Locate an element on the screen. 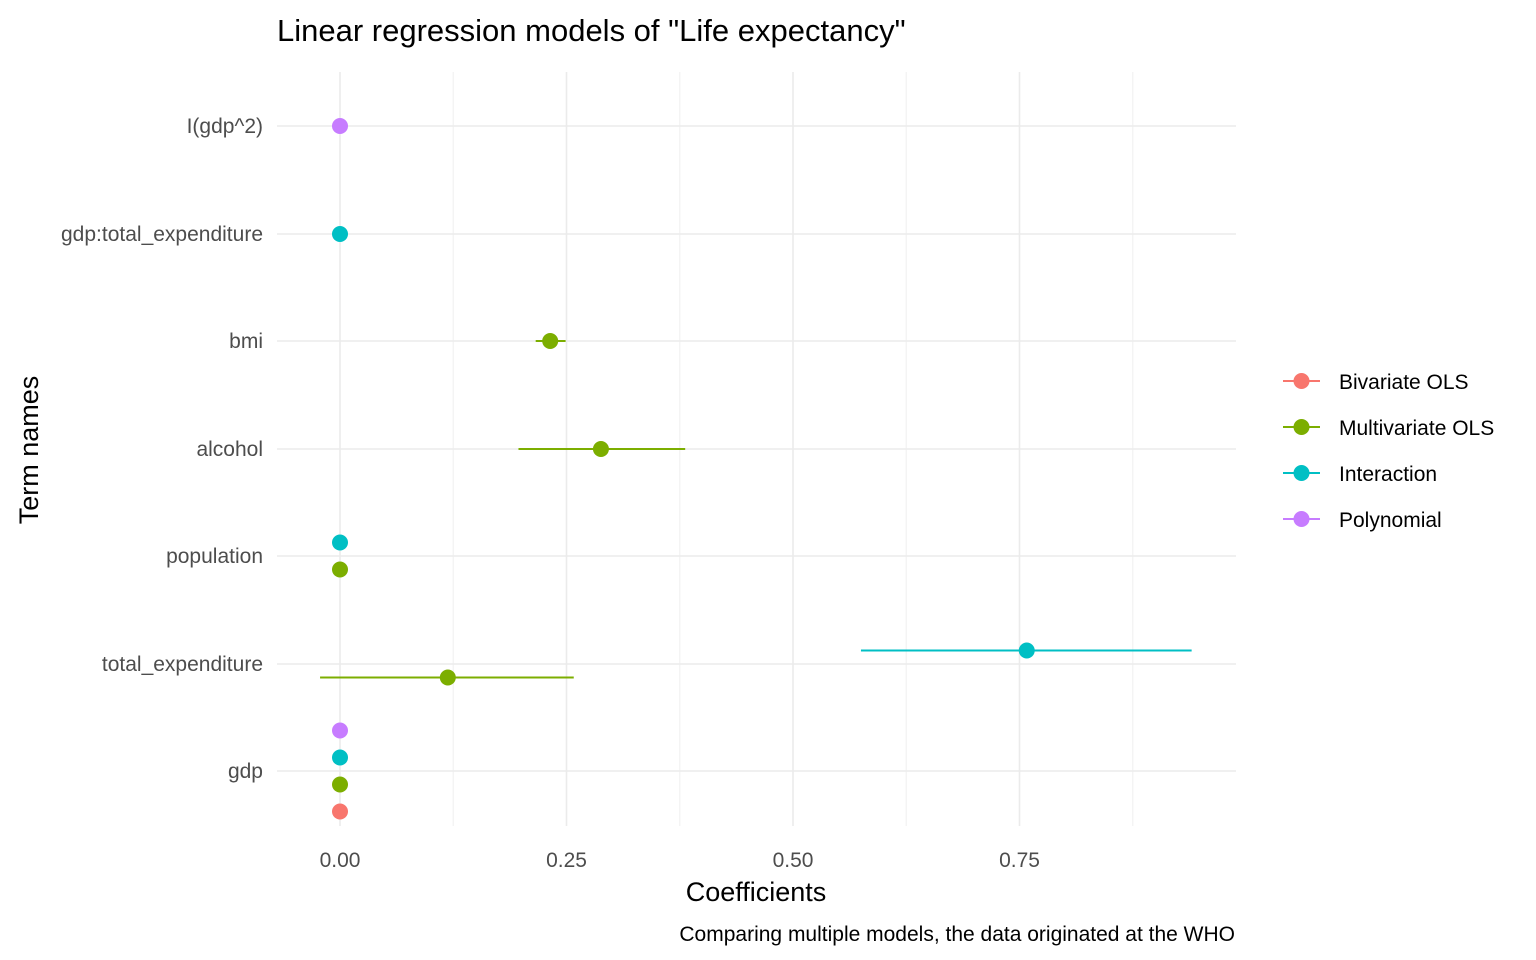 This screenshot has width=1536, height=960. legend-item: Bivariate OLS is located at coordinates (1376, 382).